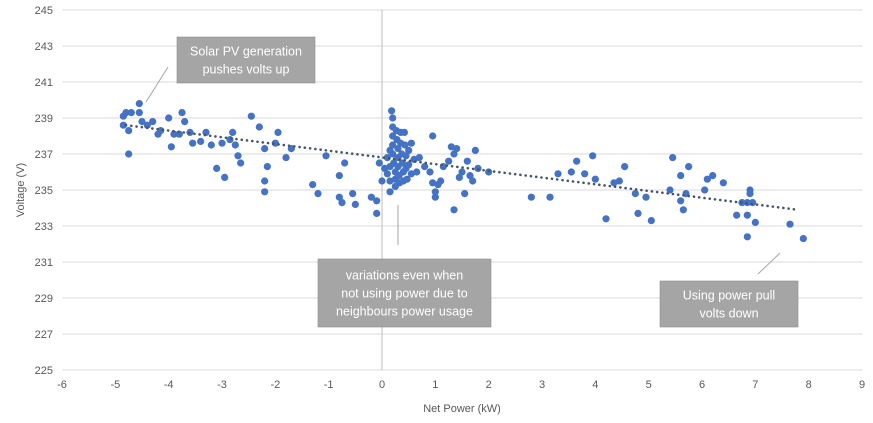  What do you see at coordinates (595, 385) in the screenshot?
I see `x-tick-label: 4` at bounding box center [595, 385].